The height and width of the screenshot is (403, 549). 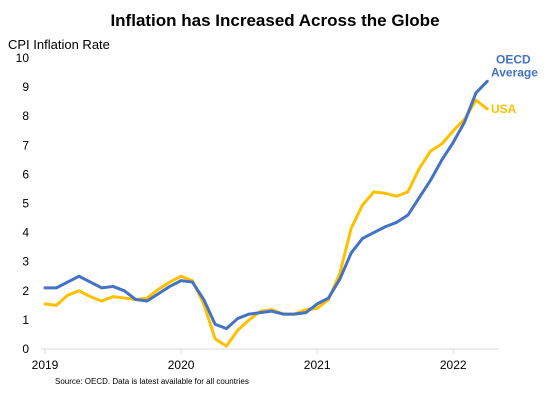 What do you see at coordinates (274, 20) in the screenshot?
I see `chart-title: Inflation has Increased Across the Globe` at bounding box center [274, 20].